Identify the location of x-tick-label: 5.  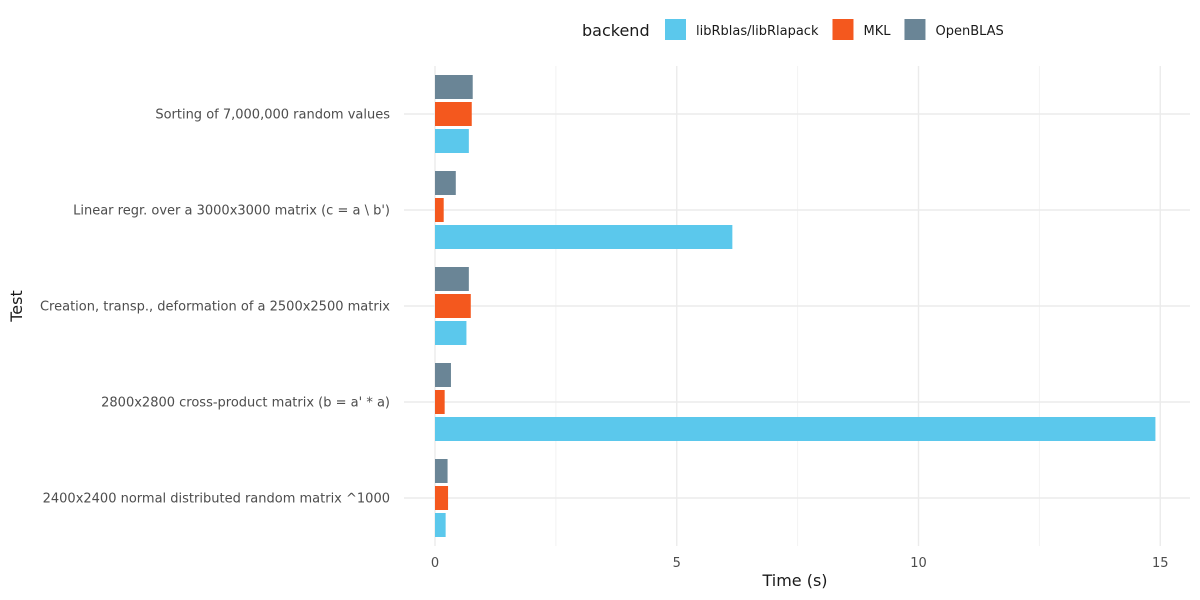
(677, 563).